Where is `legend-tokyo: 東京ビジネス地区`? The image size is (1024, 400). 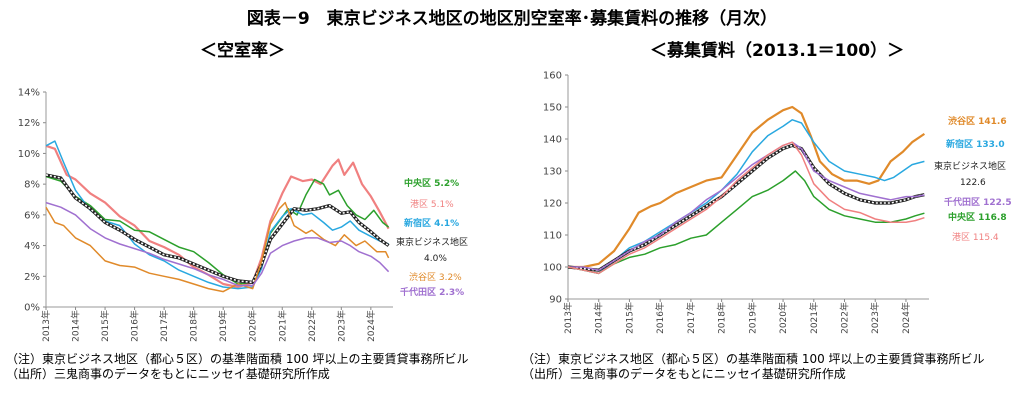
legend-tokyo: 東京ビジネス地区 is located at coordinates (432, 242).